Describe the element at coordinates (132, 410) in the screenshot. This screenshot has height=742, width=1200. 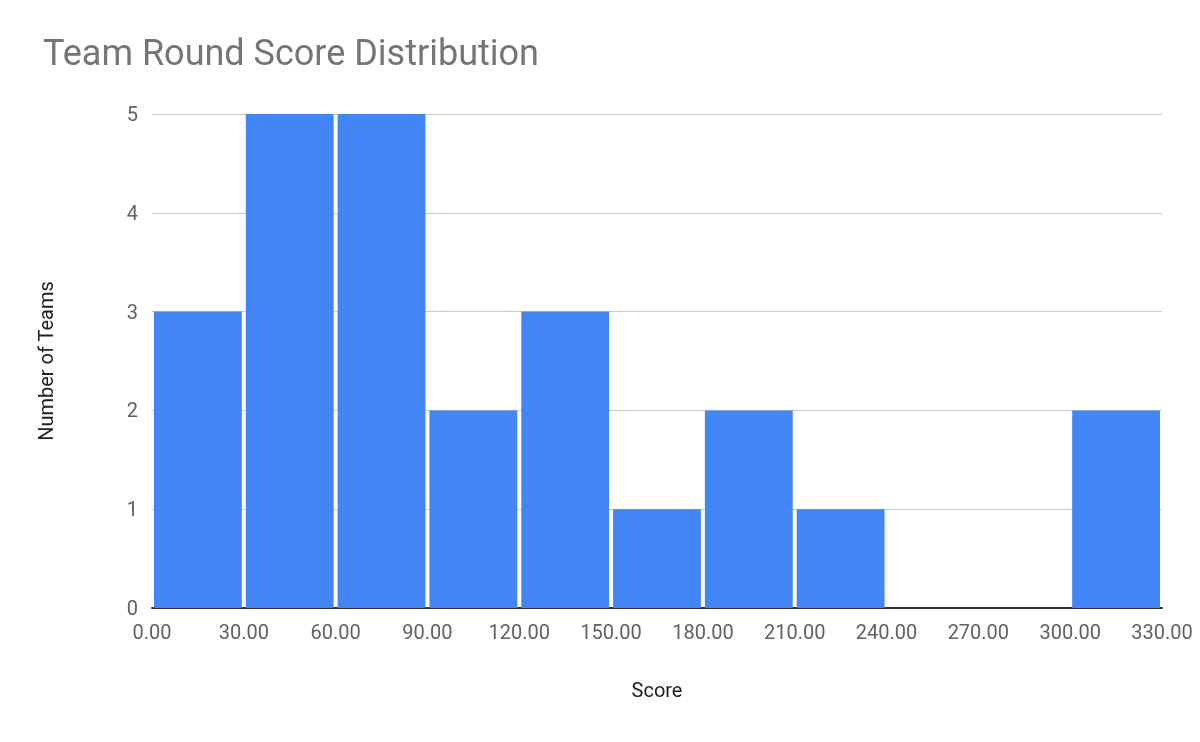
I see `y-tick-label: 2` at that location.